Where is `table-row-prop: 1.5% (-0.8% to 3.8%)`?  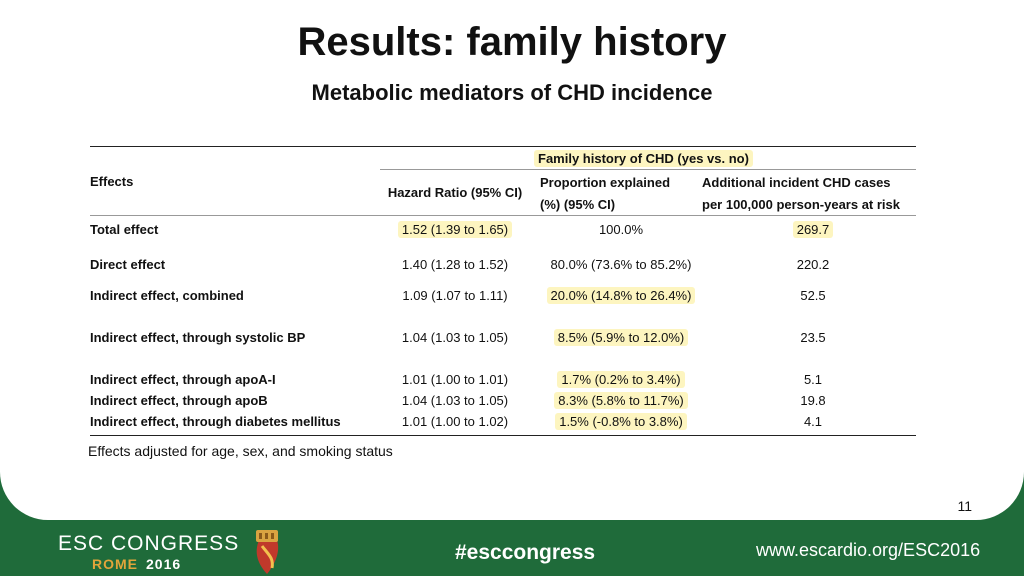
table-row-prop: 1.5% (-0.8% to 3.8%) is located at coordinates (621, 421).